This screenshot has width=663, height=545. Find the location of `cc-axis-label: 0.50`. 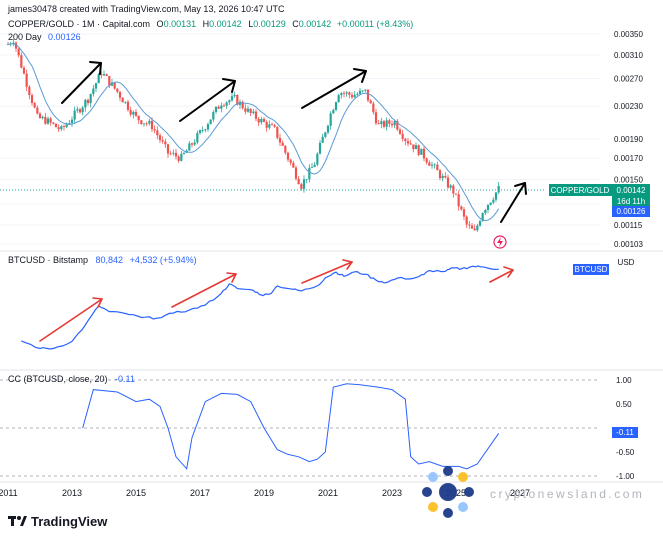

cc-axis-label: 0.50 is located at coordinates (624, 404).